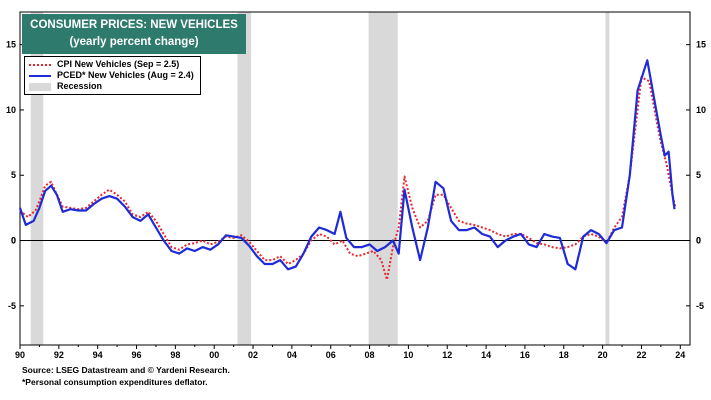 This screenshot has width=711, height=400. What do you see at coordinates (134, 25) in the screenshot?
I see `chart-title: CONSUMER PRICES: NEW VEHICLES` at bounding box center [134, 25].